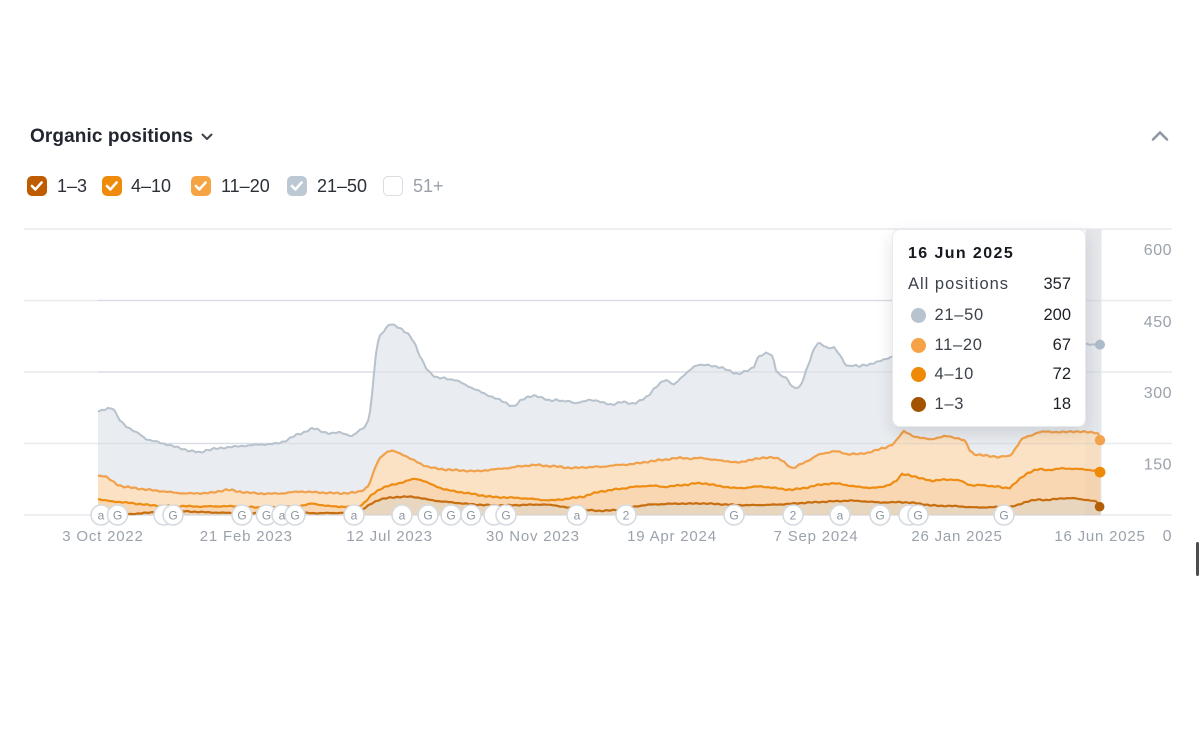 The width and height of the screenshot is (1200, 746). Describe the element at coordinates (956, 536) in the screenshot. I see `svg-text: 26 Jan 2025` at that location.